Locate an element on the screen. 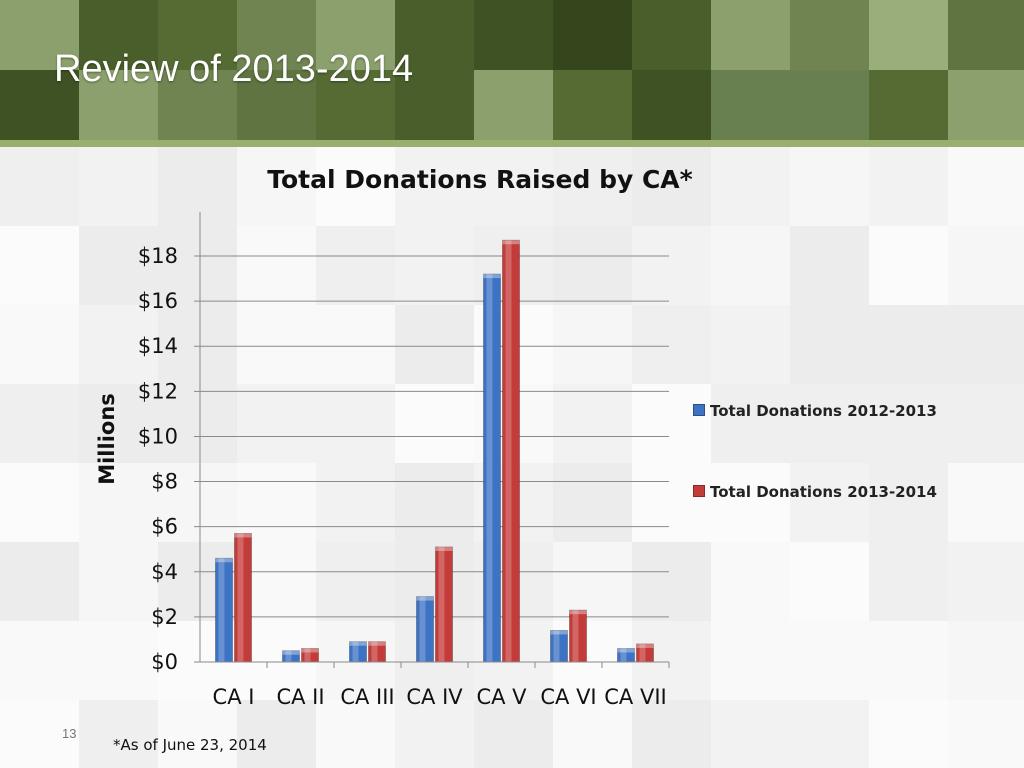 This screenshot has width=1024, height=768. legend-label: Total Donations 2012-2013 is located at coordinates (823, 411).